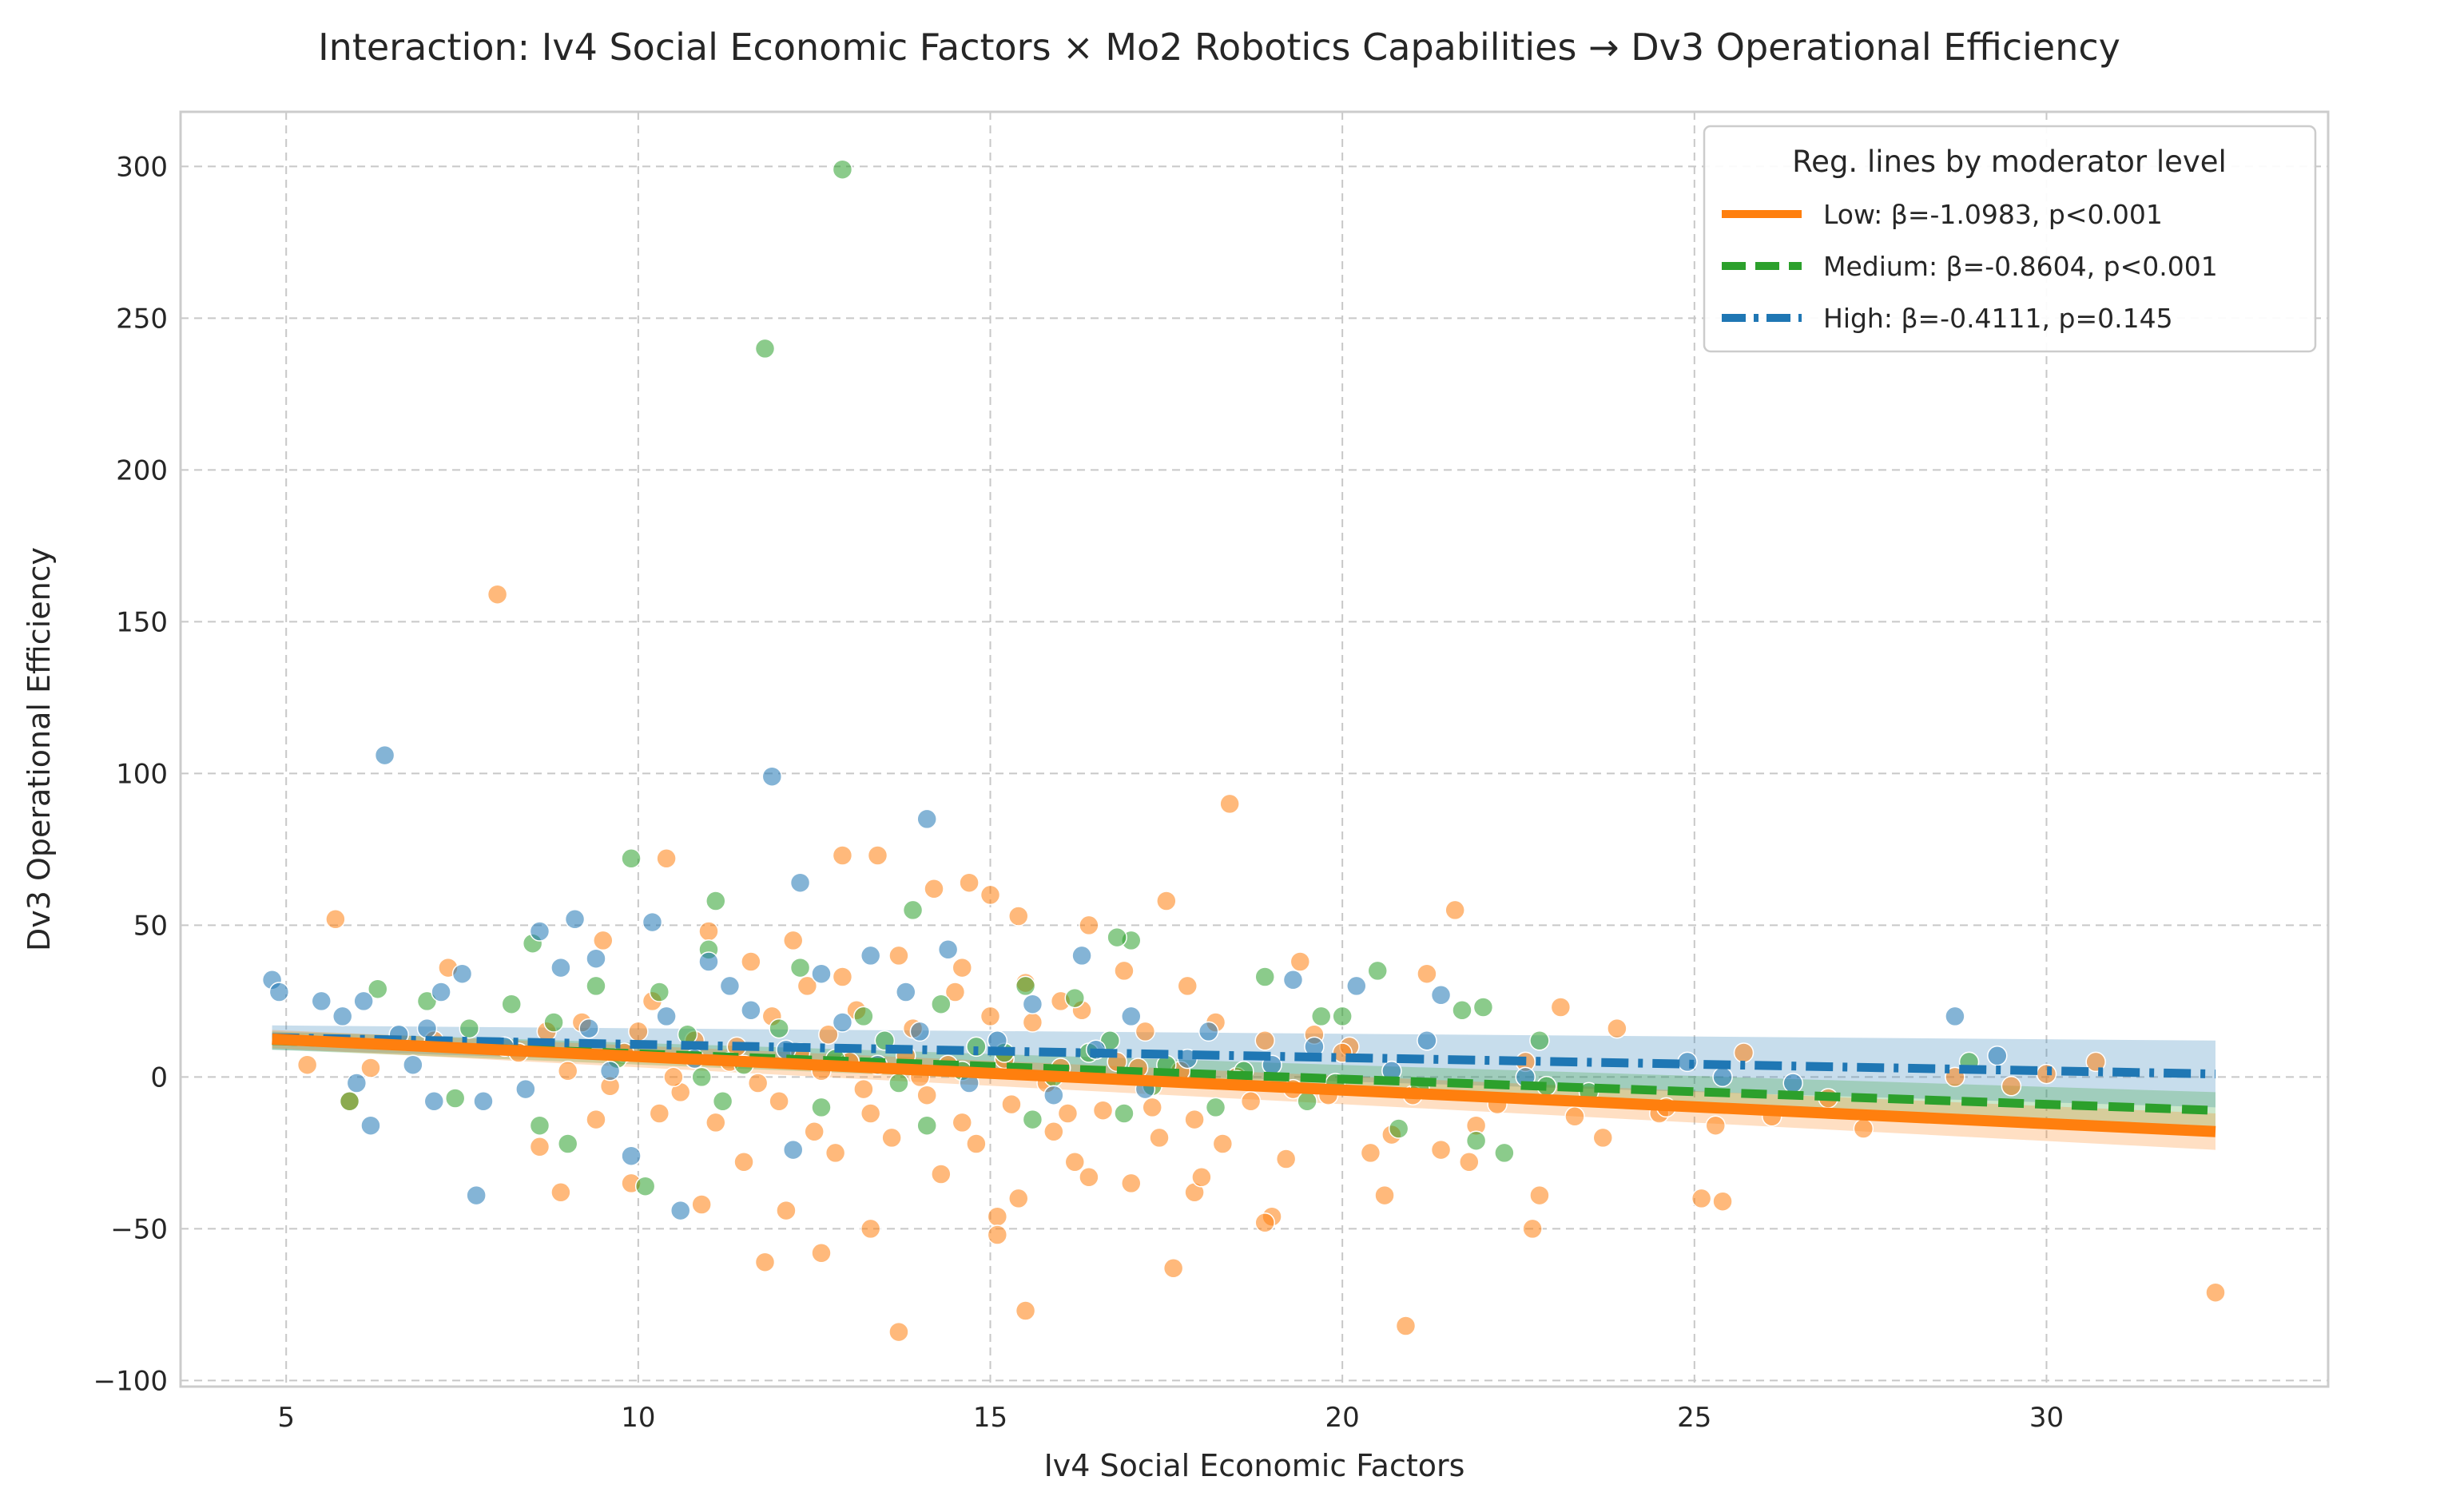  Describe the element at coordinates (142, 470) in the screenshot. I see `y-tick-label: 200` at that location.